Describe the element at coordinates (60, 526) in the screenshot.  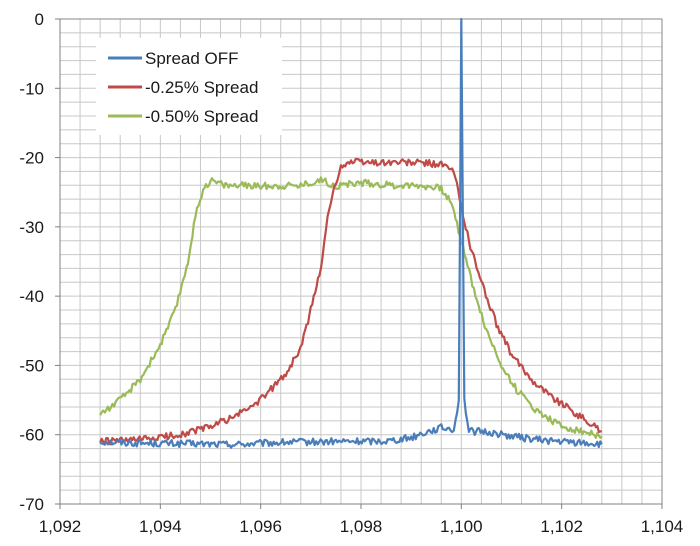
I see `x-tick-label: 1,092` at that location.